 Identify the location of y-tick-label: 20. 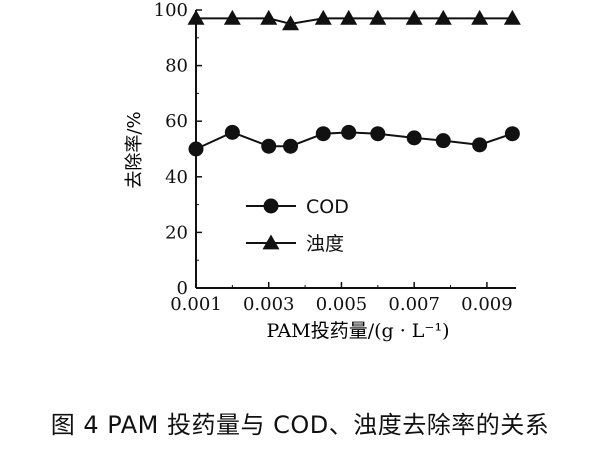
(176, 232).